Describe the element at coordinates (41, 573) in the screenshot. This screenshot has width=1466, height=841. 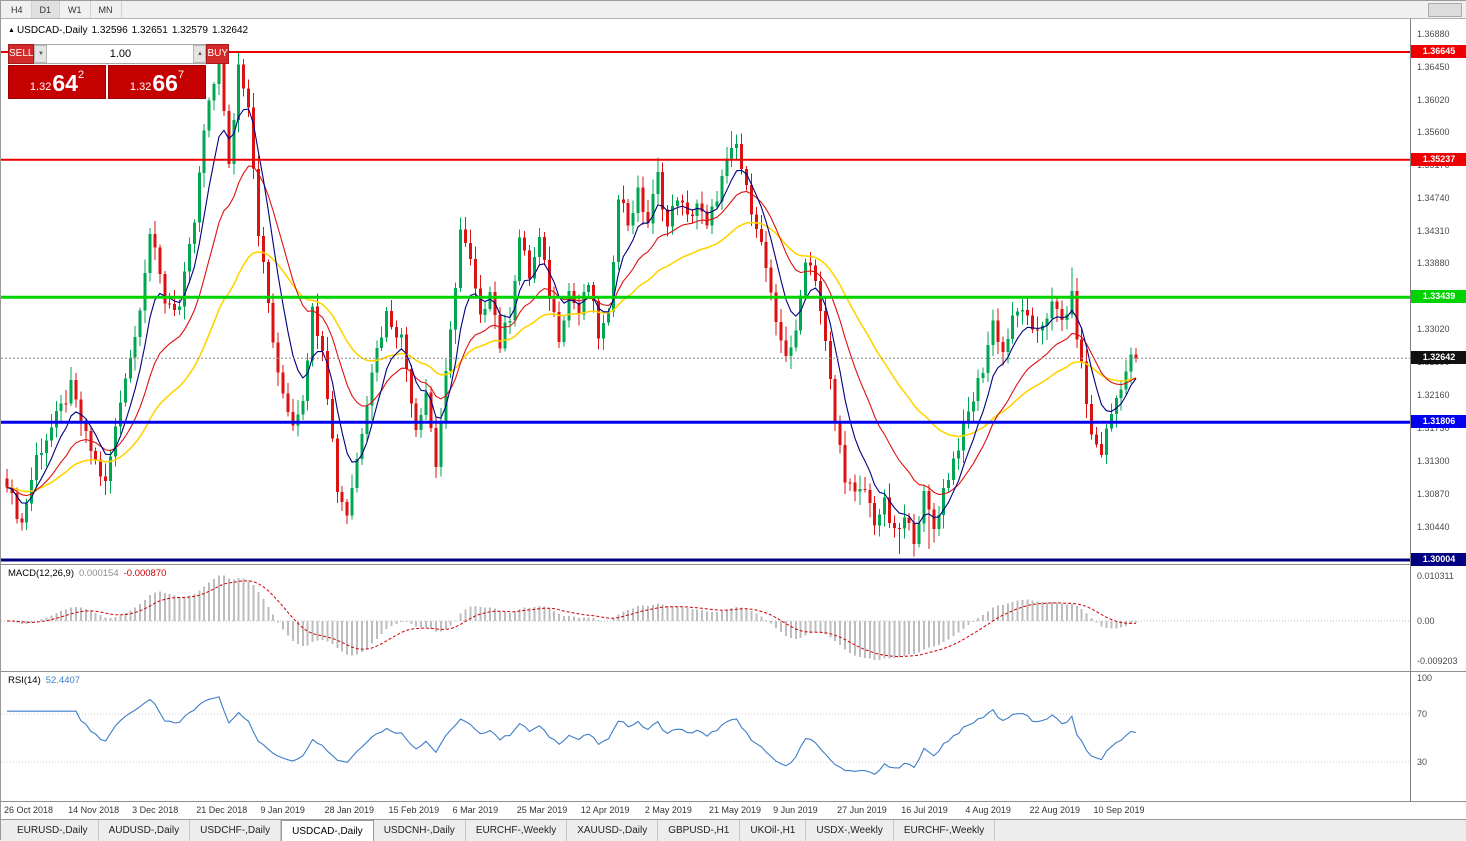
I see `macd-indicator-label: MACD(12,26,9)` at that location.